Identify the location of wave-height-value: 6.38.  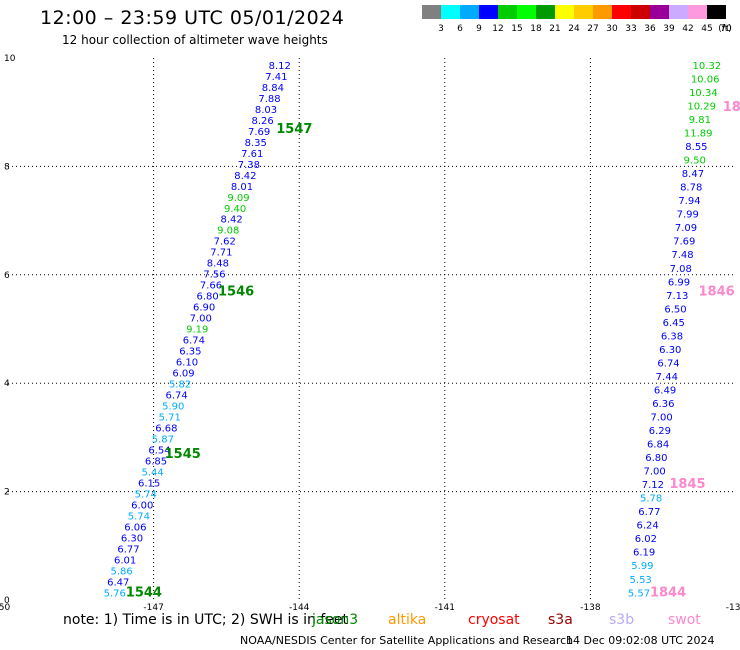
(672, 336).